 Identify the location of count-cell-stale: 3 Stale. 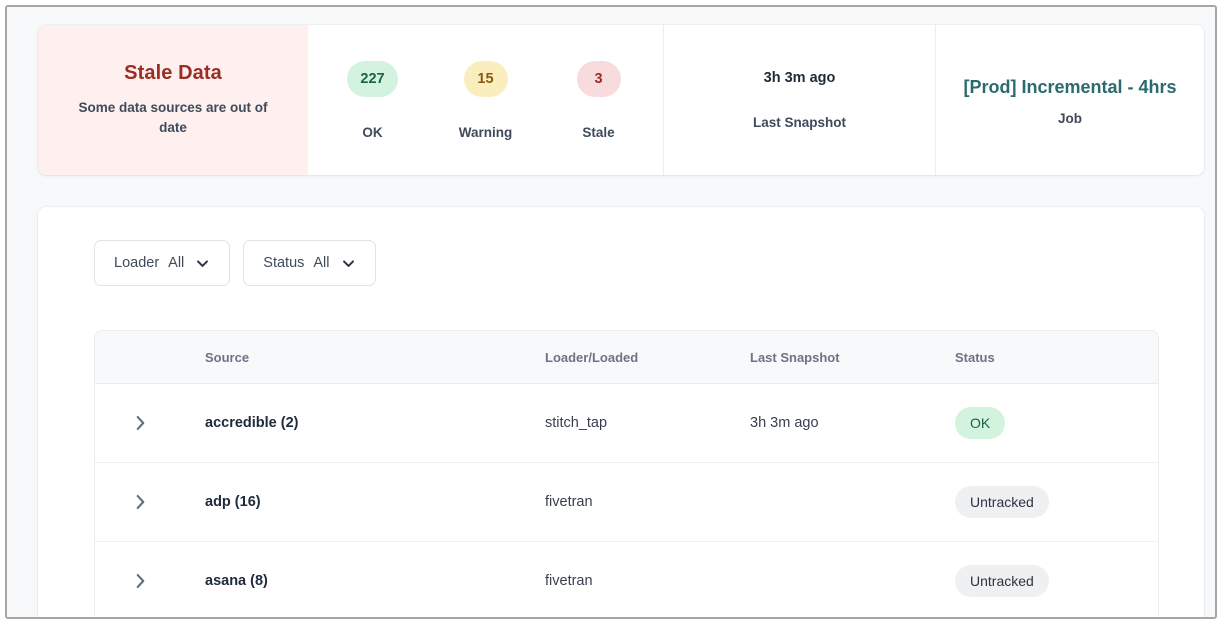
(599, 100).